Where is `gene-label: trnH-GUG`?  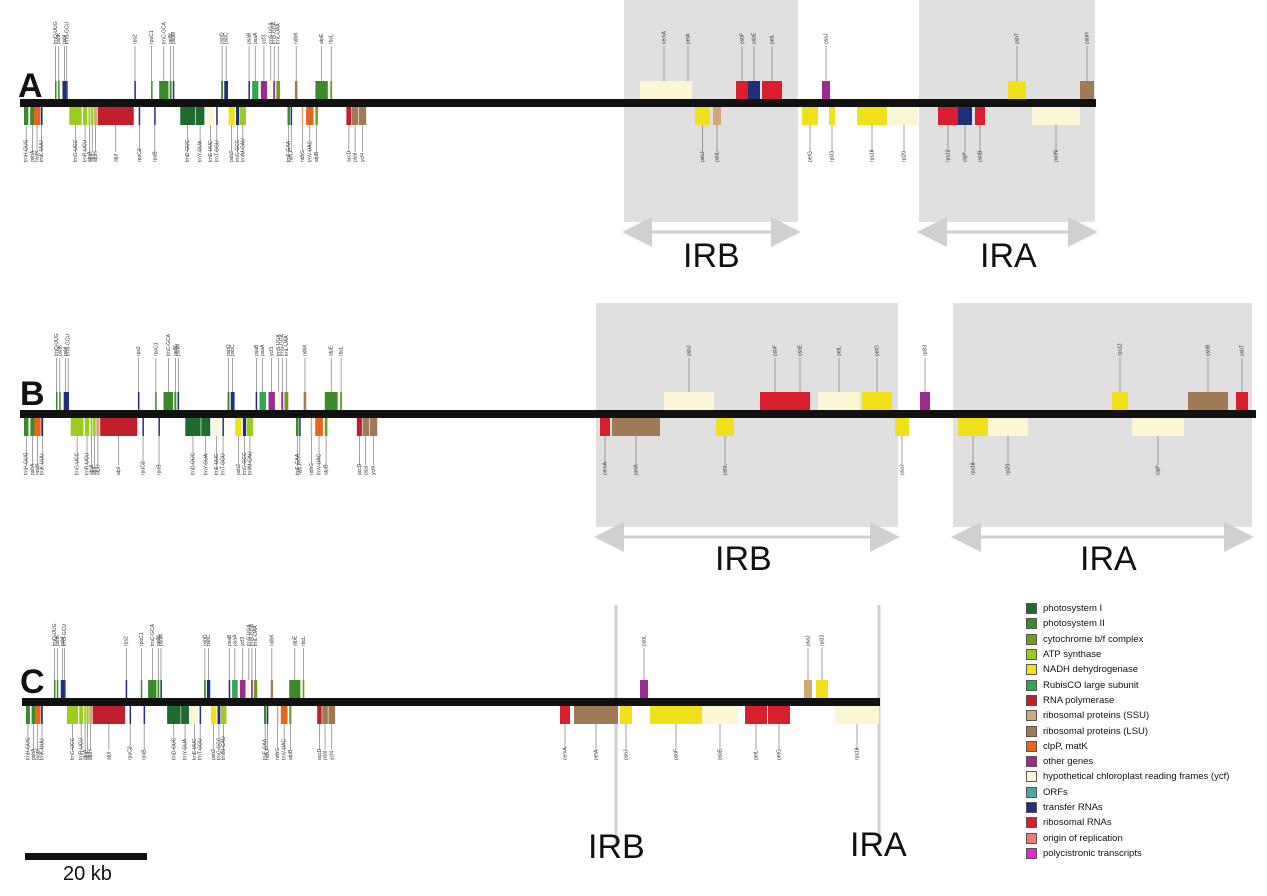
gene-label: trnH-GUG is located at coordinates (27, 150).